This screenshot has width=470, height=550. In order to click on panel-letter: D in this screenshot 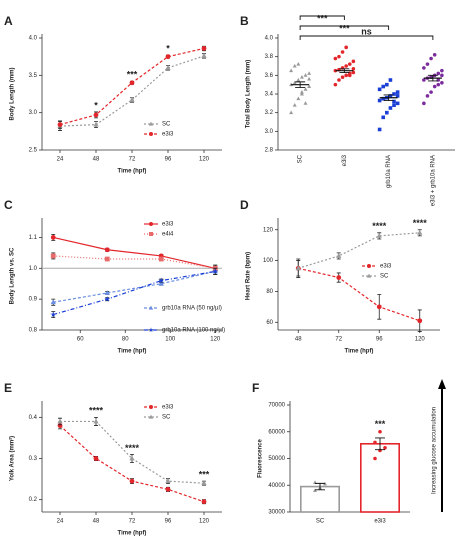, I will do `click(244, 205)`.